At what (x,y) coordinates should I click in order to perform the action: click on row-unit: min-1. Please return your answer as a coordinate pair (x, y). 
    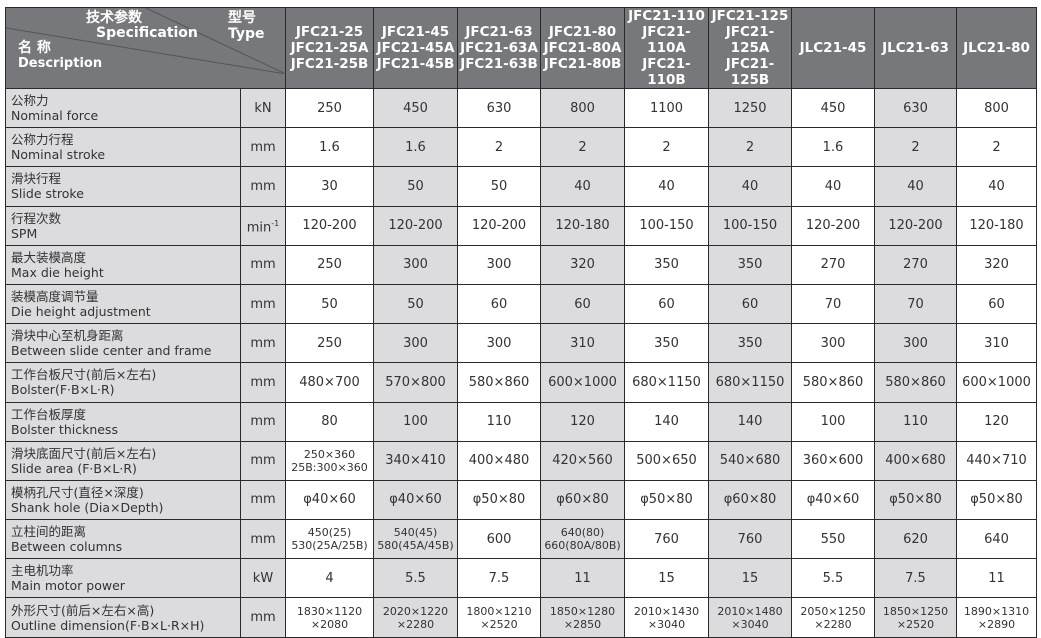
    Looking at the image, I should click on (263, 225).